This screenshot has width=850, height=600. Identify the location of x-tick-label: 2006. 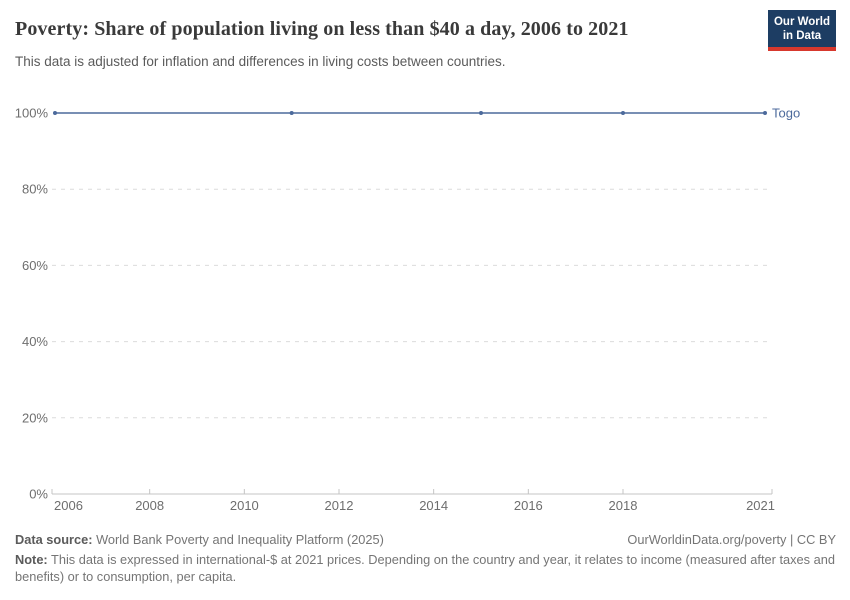
(68, 505).